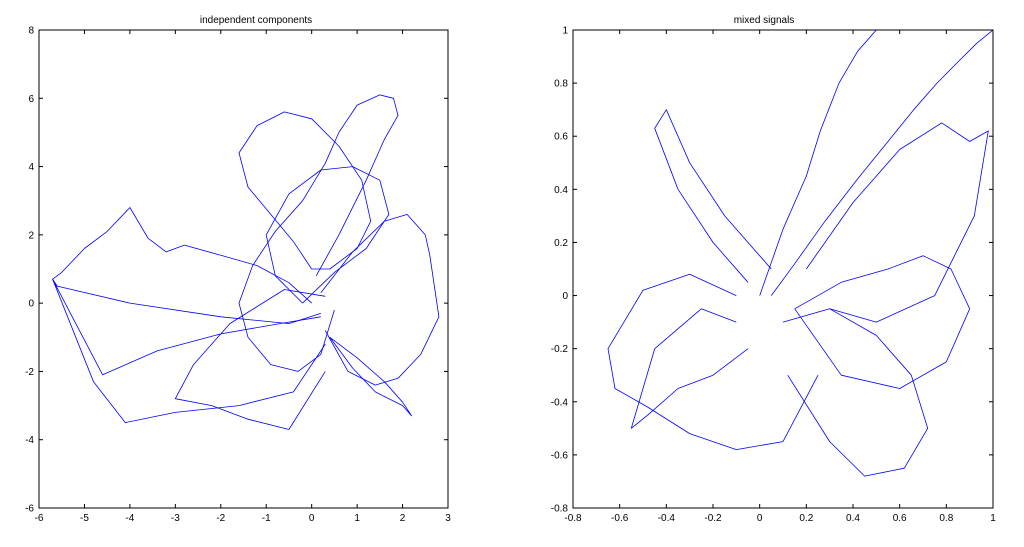  Describe the element at coordinates (29, 509) in the screenshot. I see `y-tick-label: -6` at that location.